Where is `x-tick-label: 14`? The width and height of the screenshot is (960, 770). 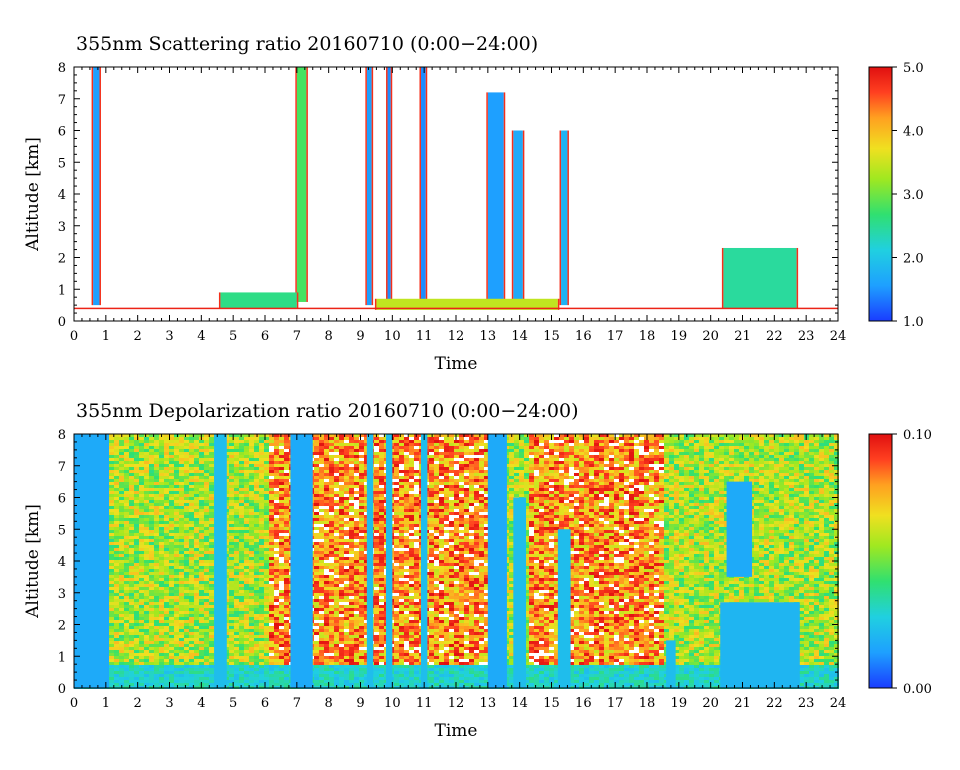
x-tick-label: 14 is located at coordinates (519, 703).